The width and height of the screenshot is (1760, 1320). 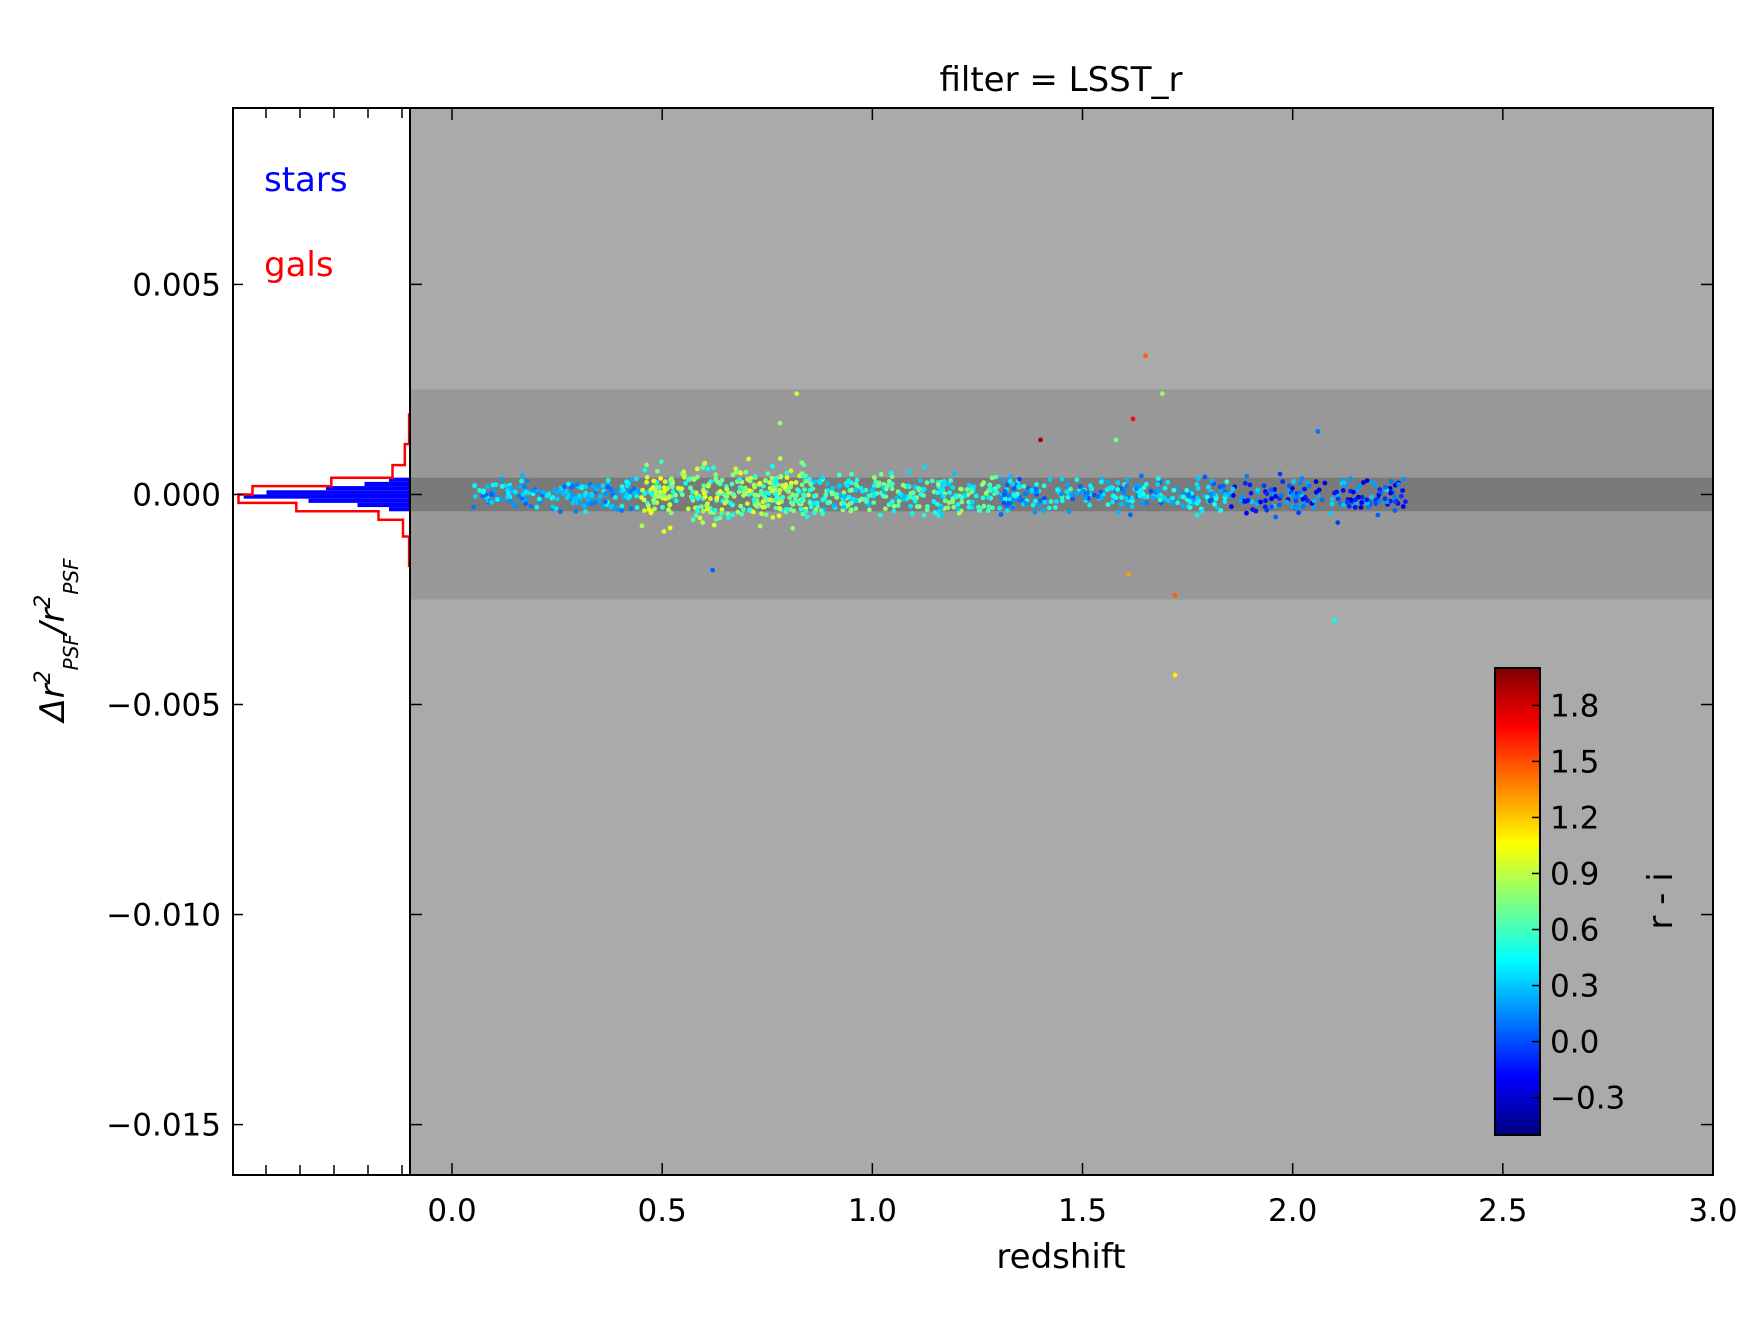 What do you see at coordinates (176, 495) in the screenshot?
I see `y-tick-label: 0.000` at bounding box center [176, 495].